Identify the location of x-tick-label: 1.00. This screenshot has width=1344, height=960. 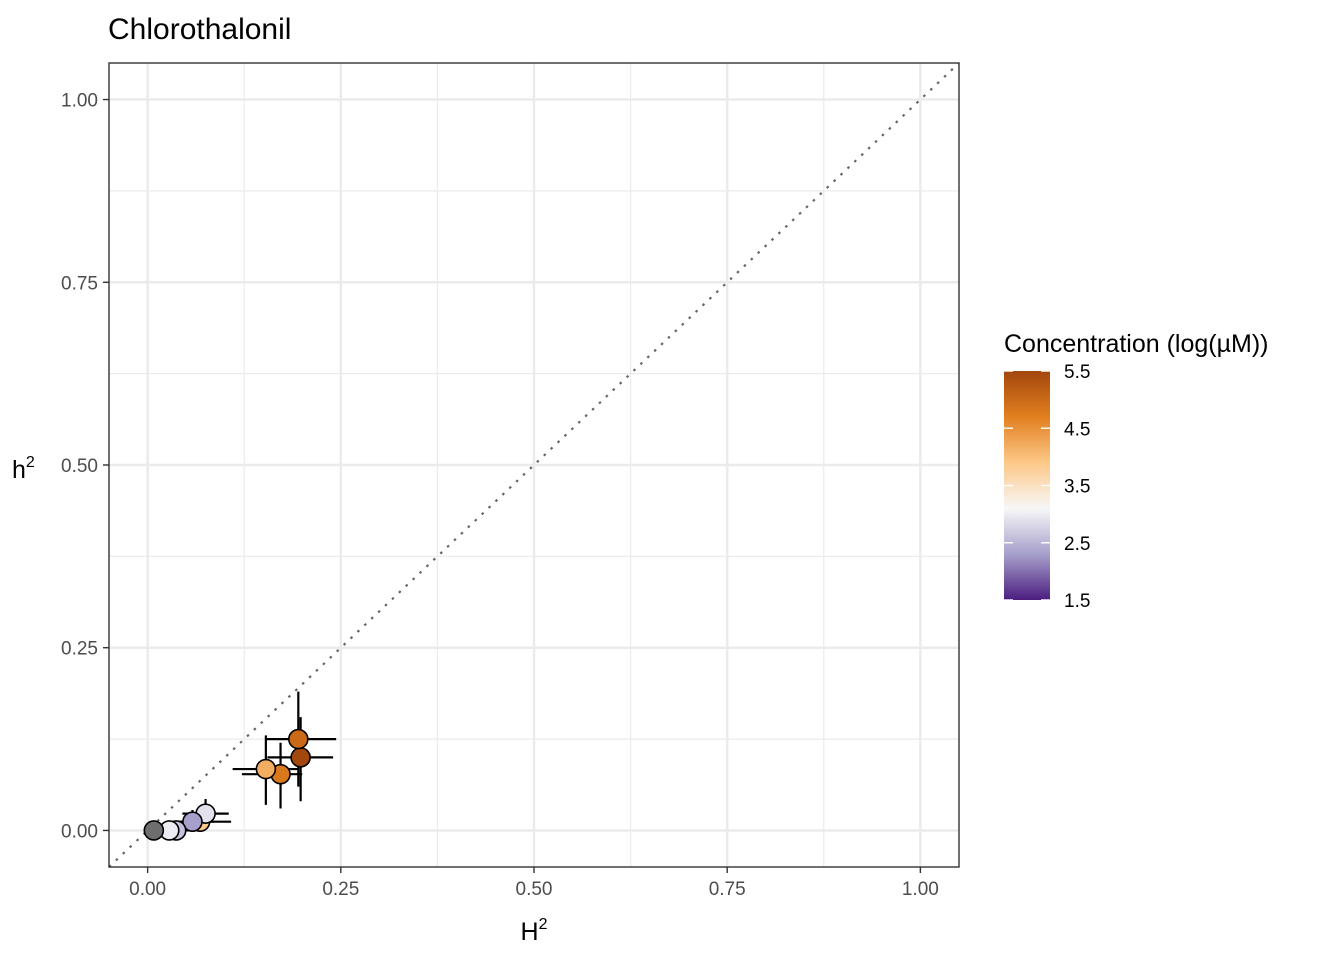
(920, 889).